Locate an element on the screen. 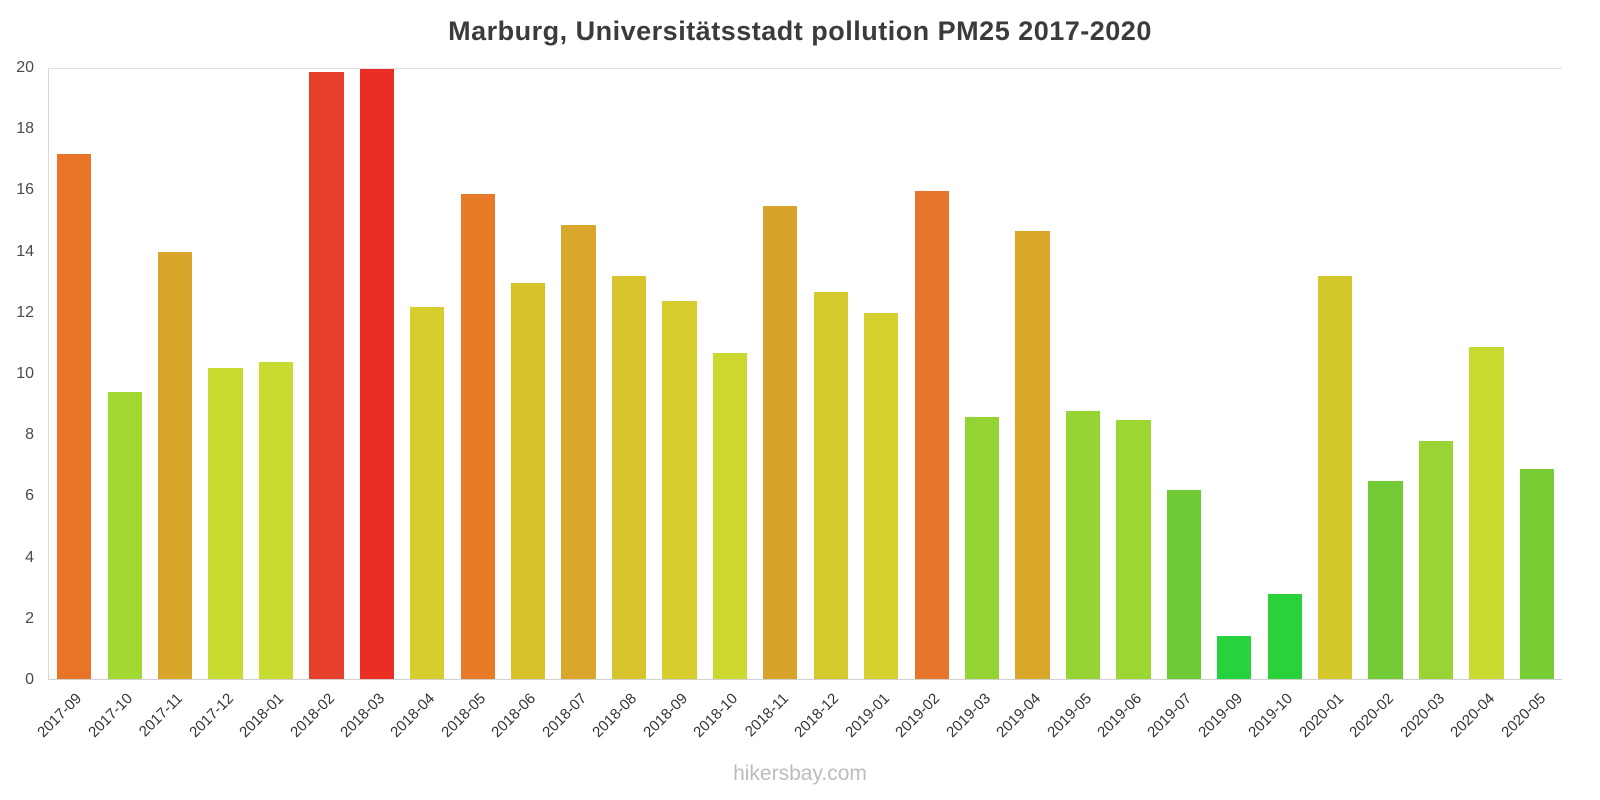 The width and height of the screenshot is (1600, 800). y-axis: 0 2 4 6 8 10 12 14 16 18 20 is located at coordinates (21, 373).